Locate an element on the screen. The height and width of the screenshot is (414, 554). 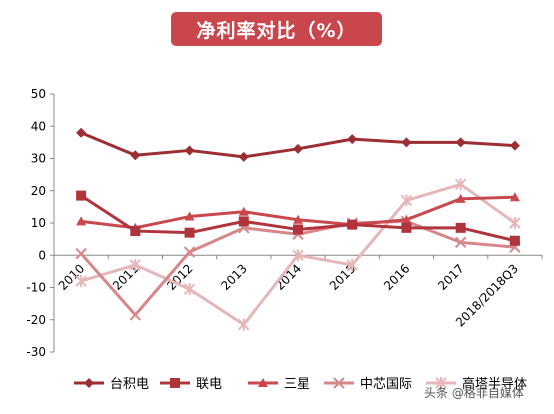
y-tick-label: 10 is located at coordinates (38, 223).